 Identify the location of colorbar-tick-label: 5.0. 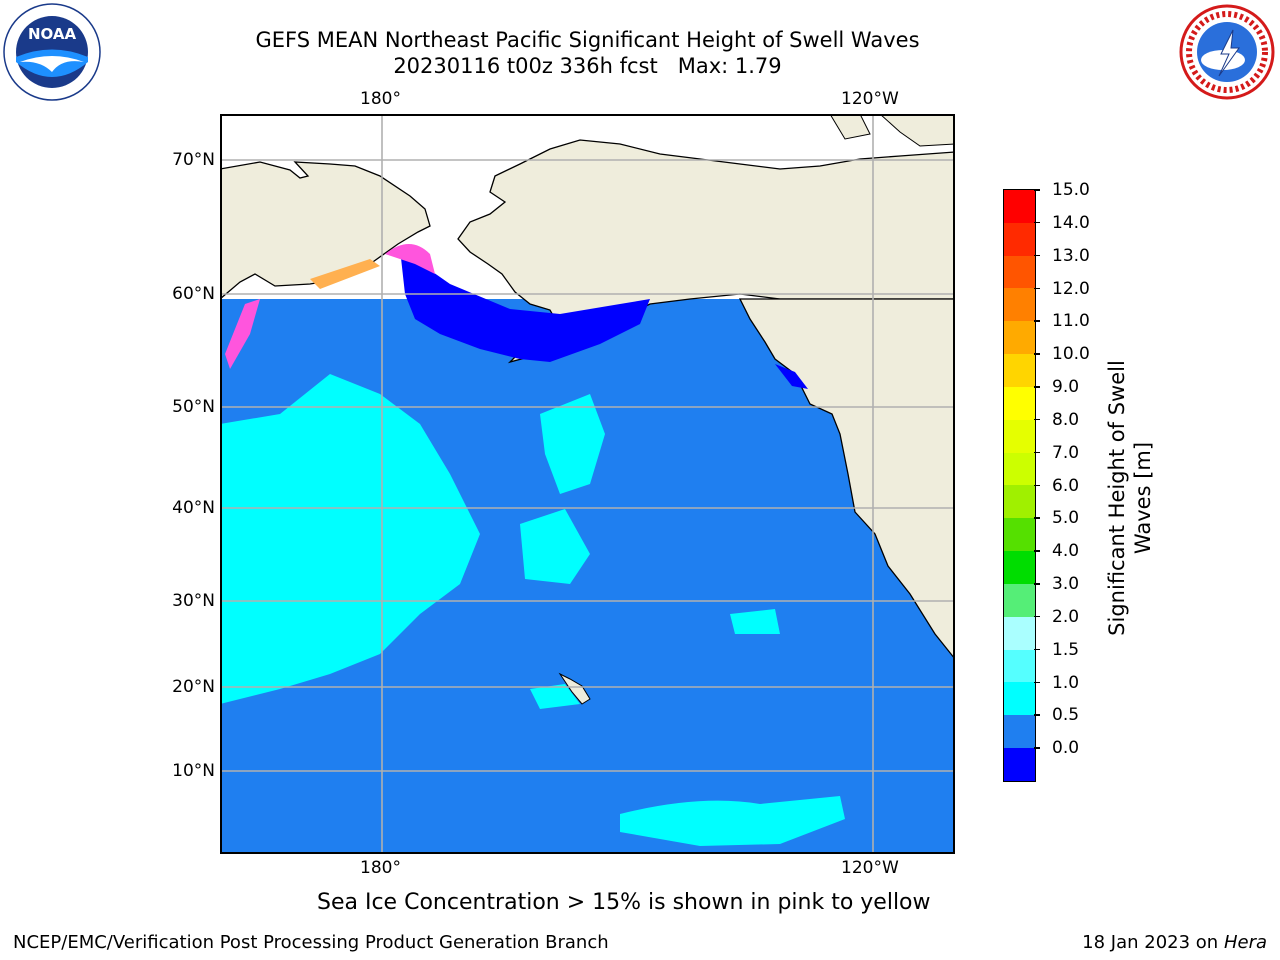
(1066, 518).